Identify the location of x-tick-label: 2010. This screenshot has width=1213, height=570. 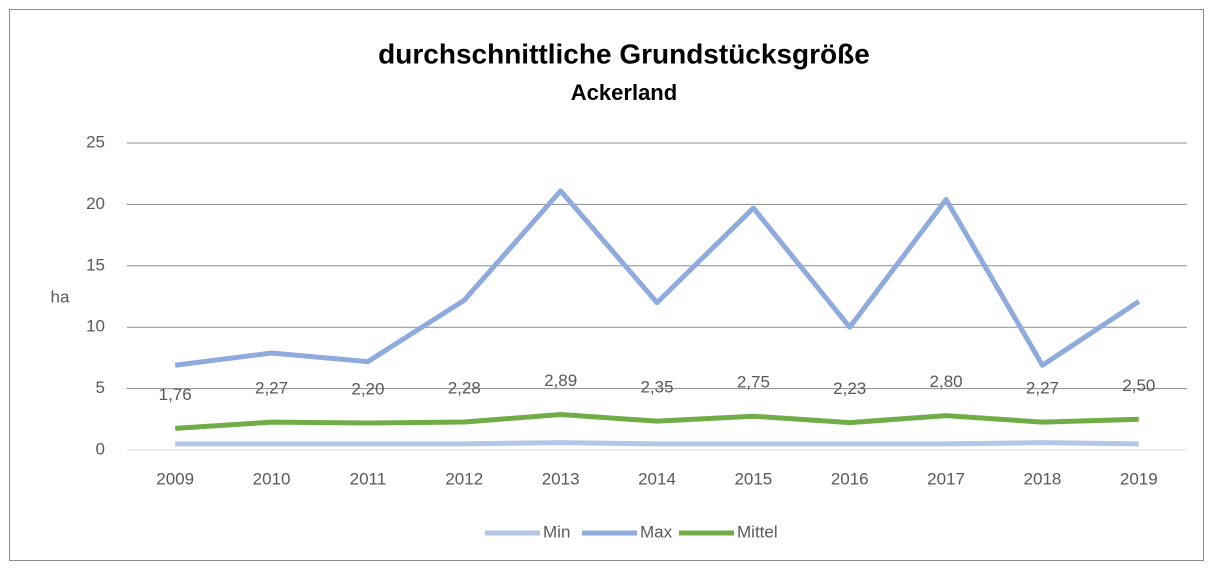
(272, 478).